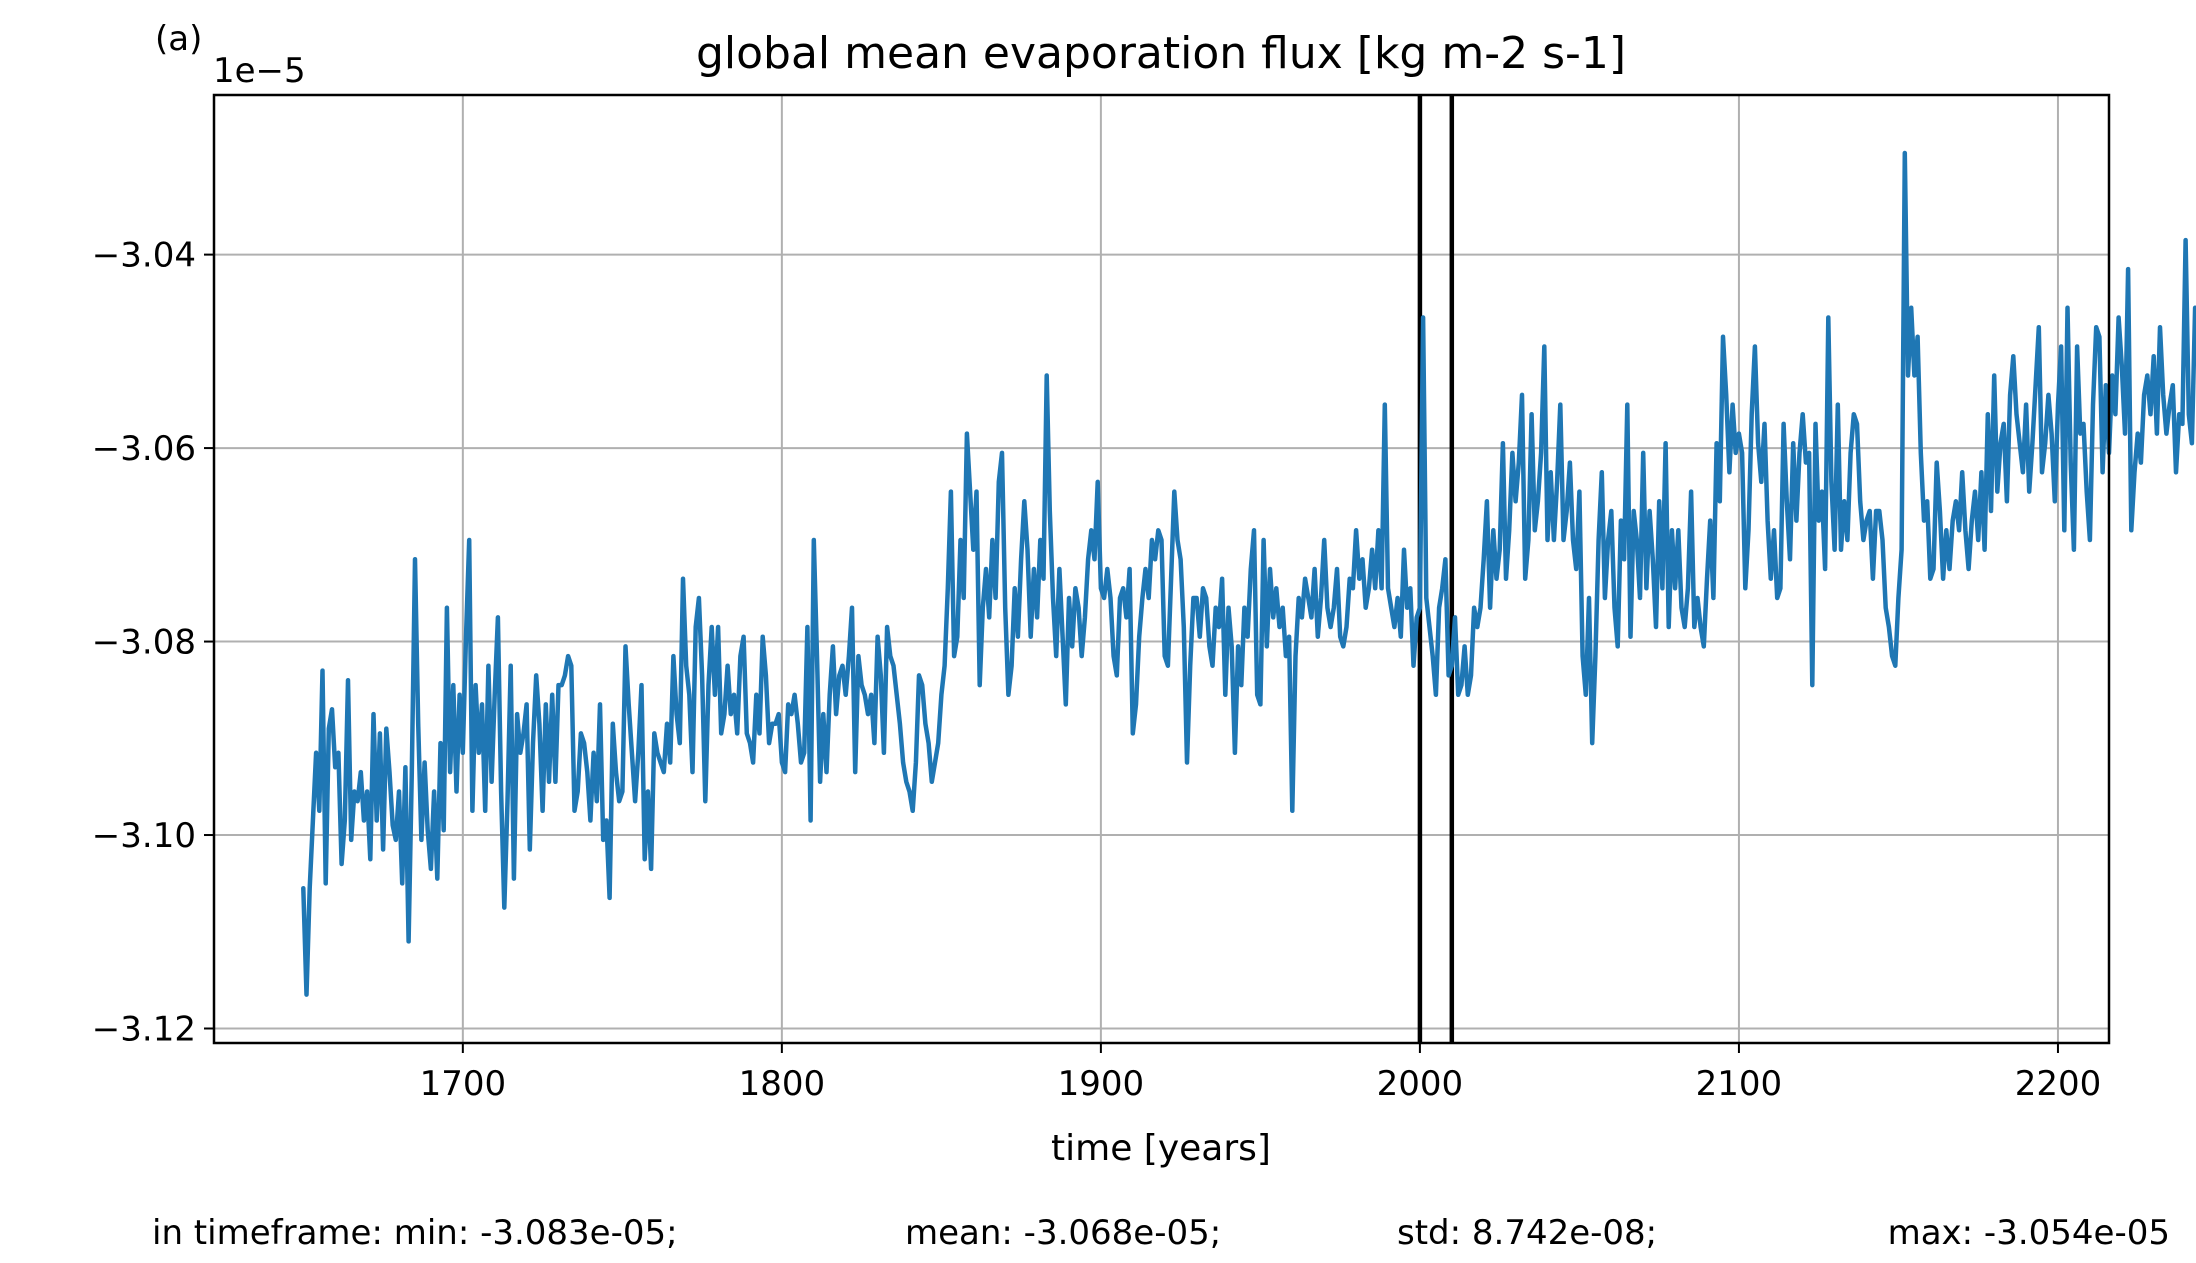 This screenshot has height=1263, width=2196. Describe the element at coordinates (144, 643) in the screenshot. I see `y-tick-label: −3.08` at that location.